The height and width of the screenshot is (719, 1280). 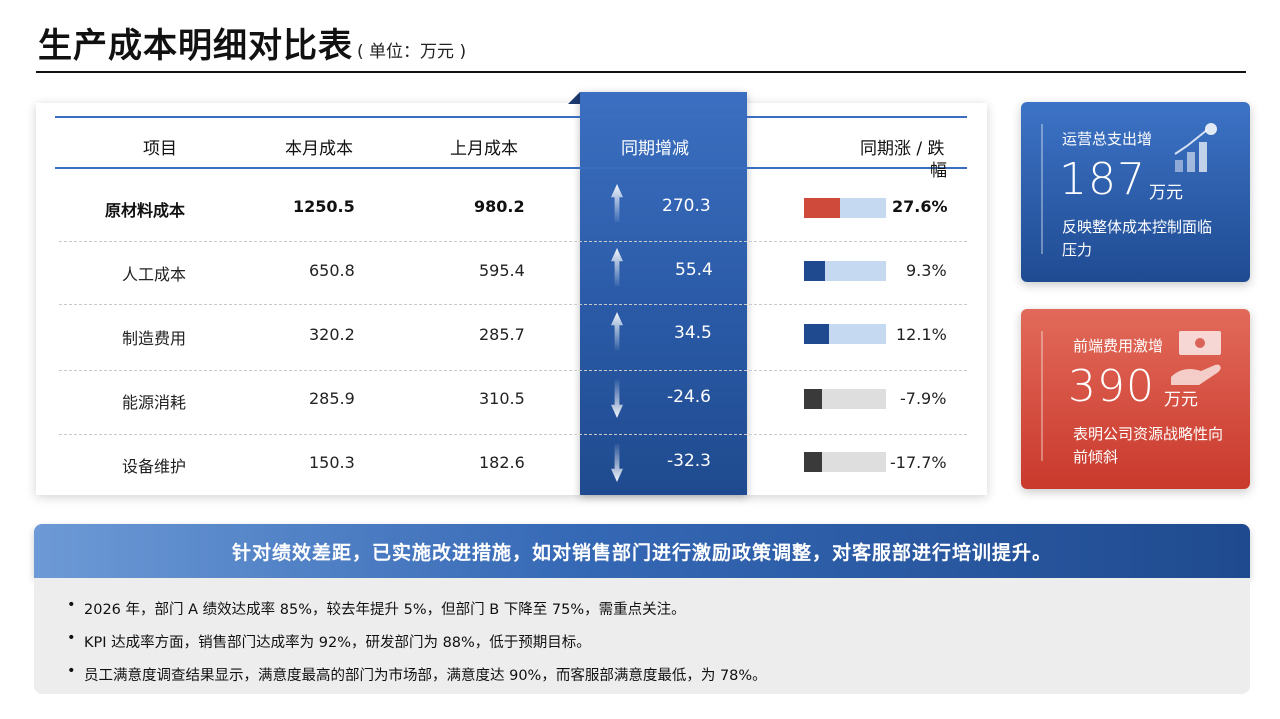 What do you see at coordinates (641, 72) in the screenshot?
I see `title-divider` at bounding box center [641, 72].